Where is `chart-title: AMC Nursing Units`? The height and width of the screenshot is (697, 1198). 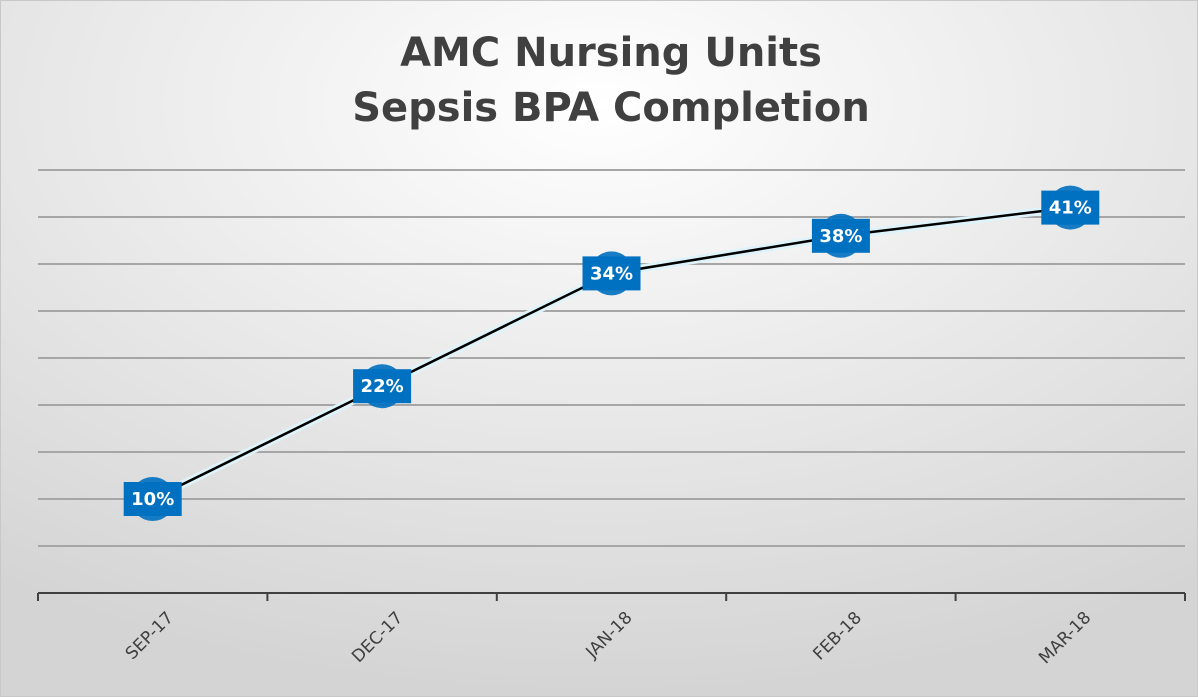
chart-title: AMC Nursing Units is located at coordinates (611, 53).